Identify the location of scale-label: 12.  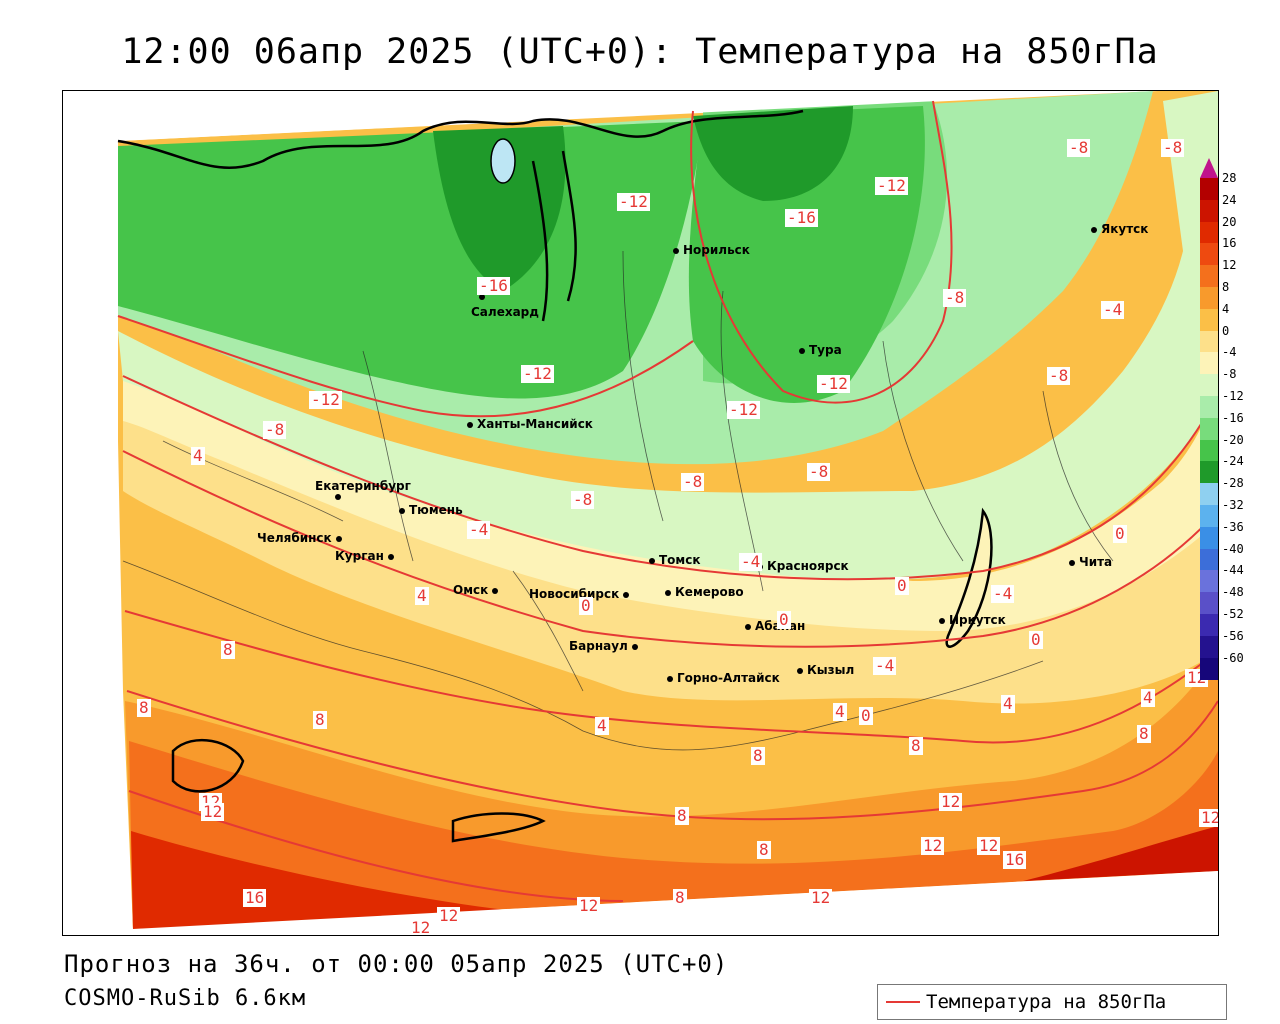
(1229, 265).